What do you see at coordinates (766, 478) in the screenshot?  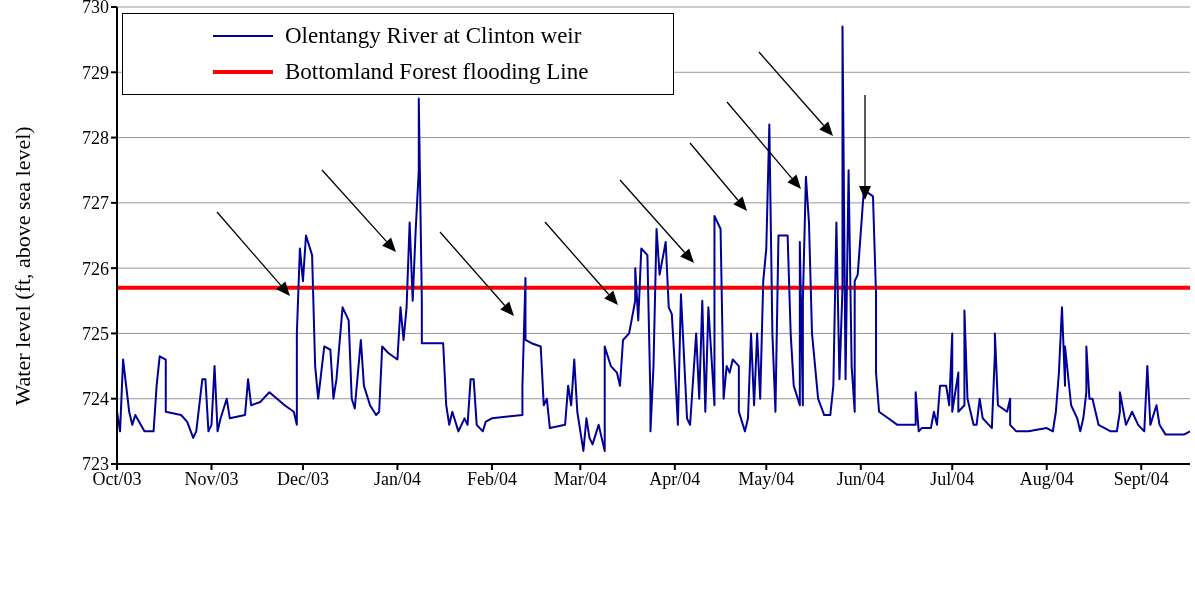 I see `x-tick-label: May/04` at bounding box center [766, 478].